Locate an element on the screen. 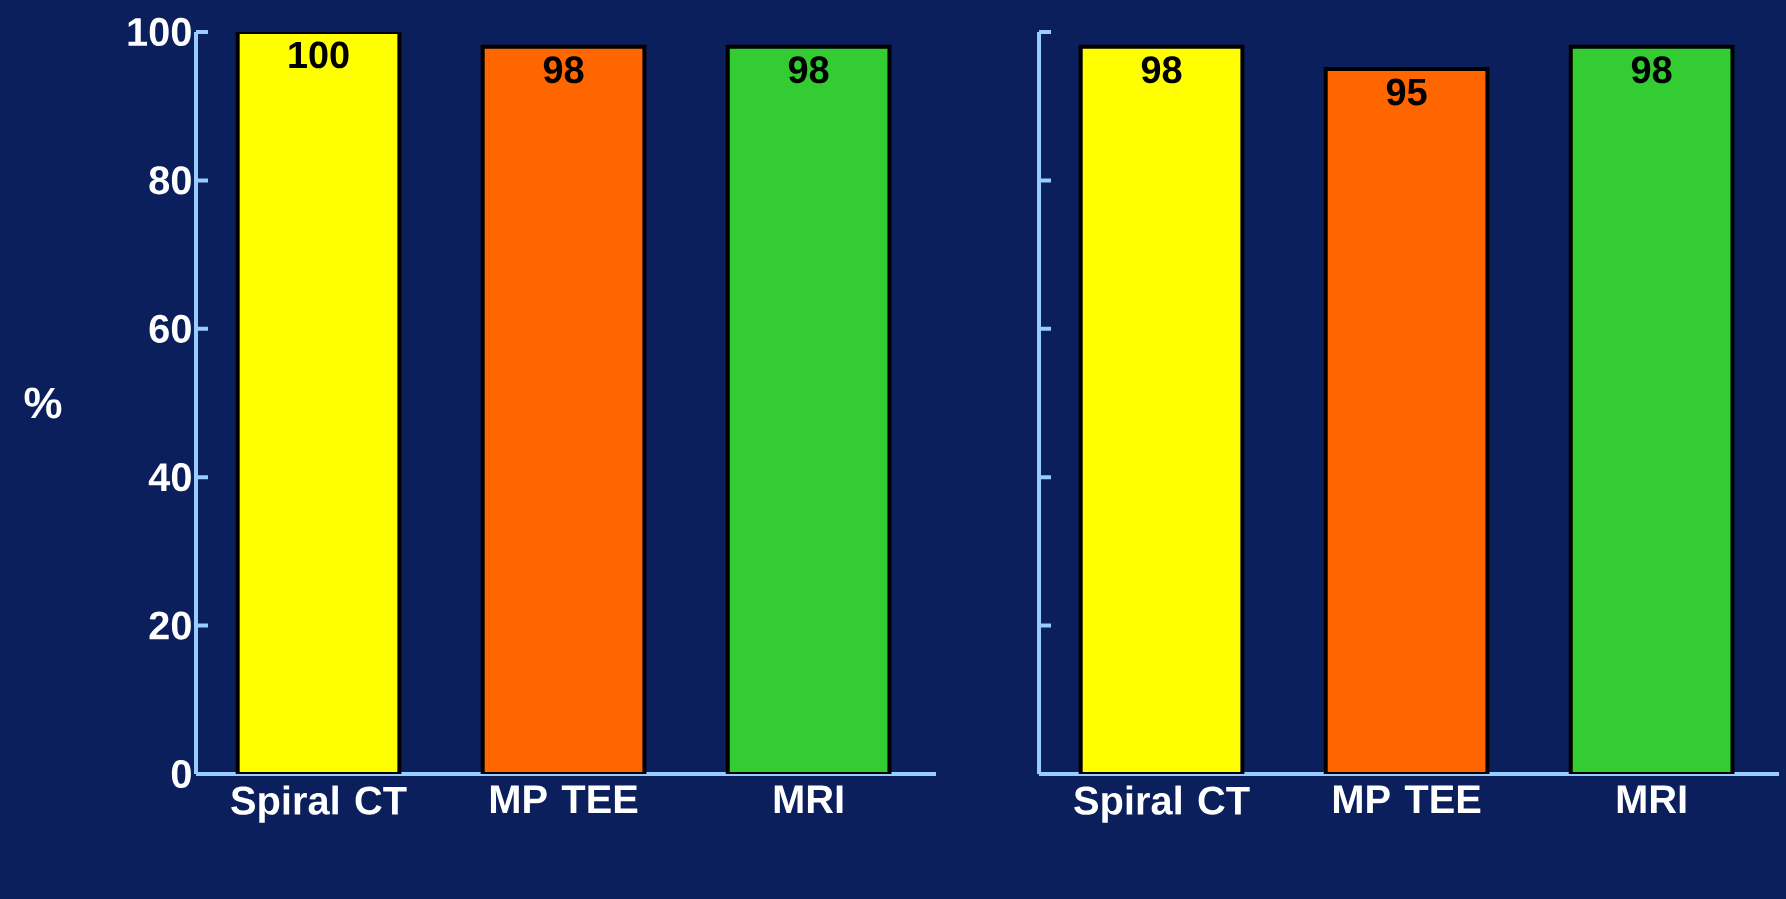  y-tick-label: 100 is located at coordinates (159, 32).